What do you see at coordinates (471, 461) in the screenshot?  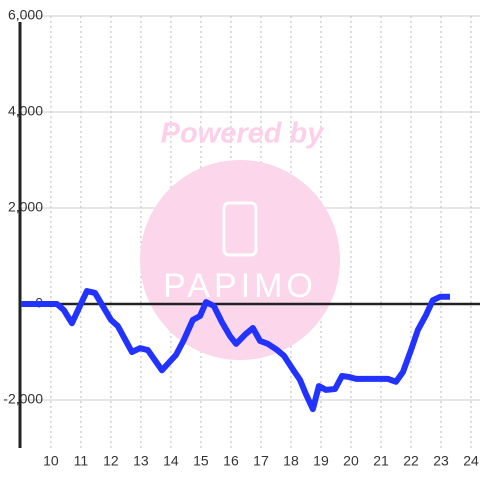 I see `x-tick-label: 24` at bounding box center [471, 461].